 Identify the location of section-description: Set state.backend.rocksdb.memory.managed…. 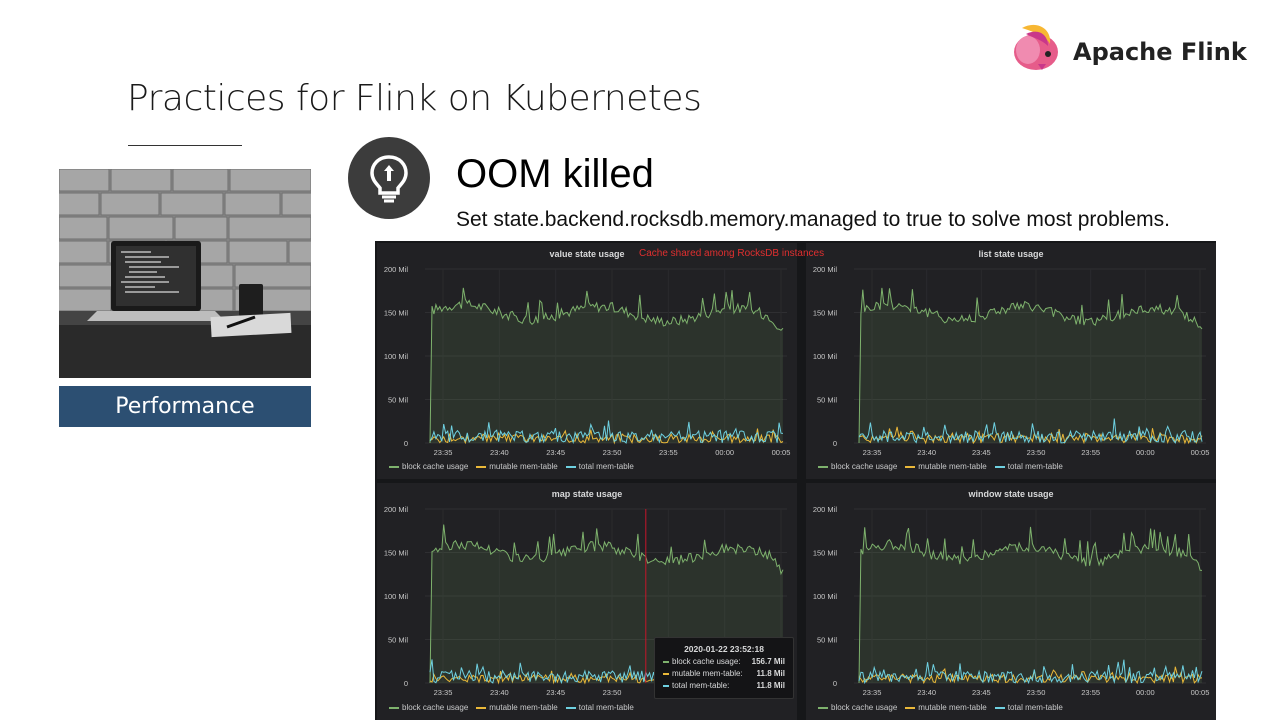
(813, 219).